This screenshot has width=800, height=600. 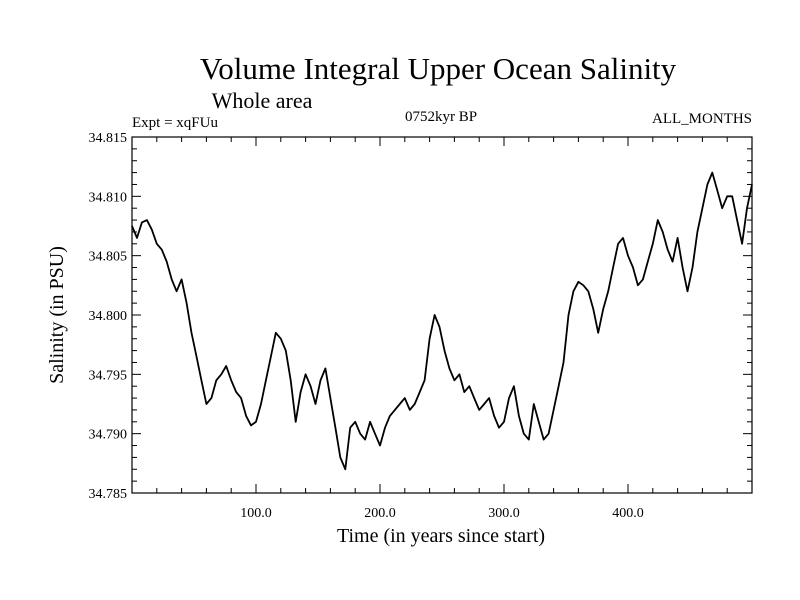 I want to click on y-tick-label: 34.795, so click(x=108, y=375).